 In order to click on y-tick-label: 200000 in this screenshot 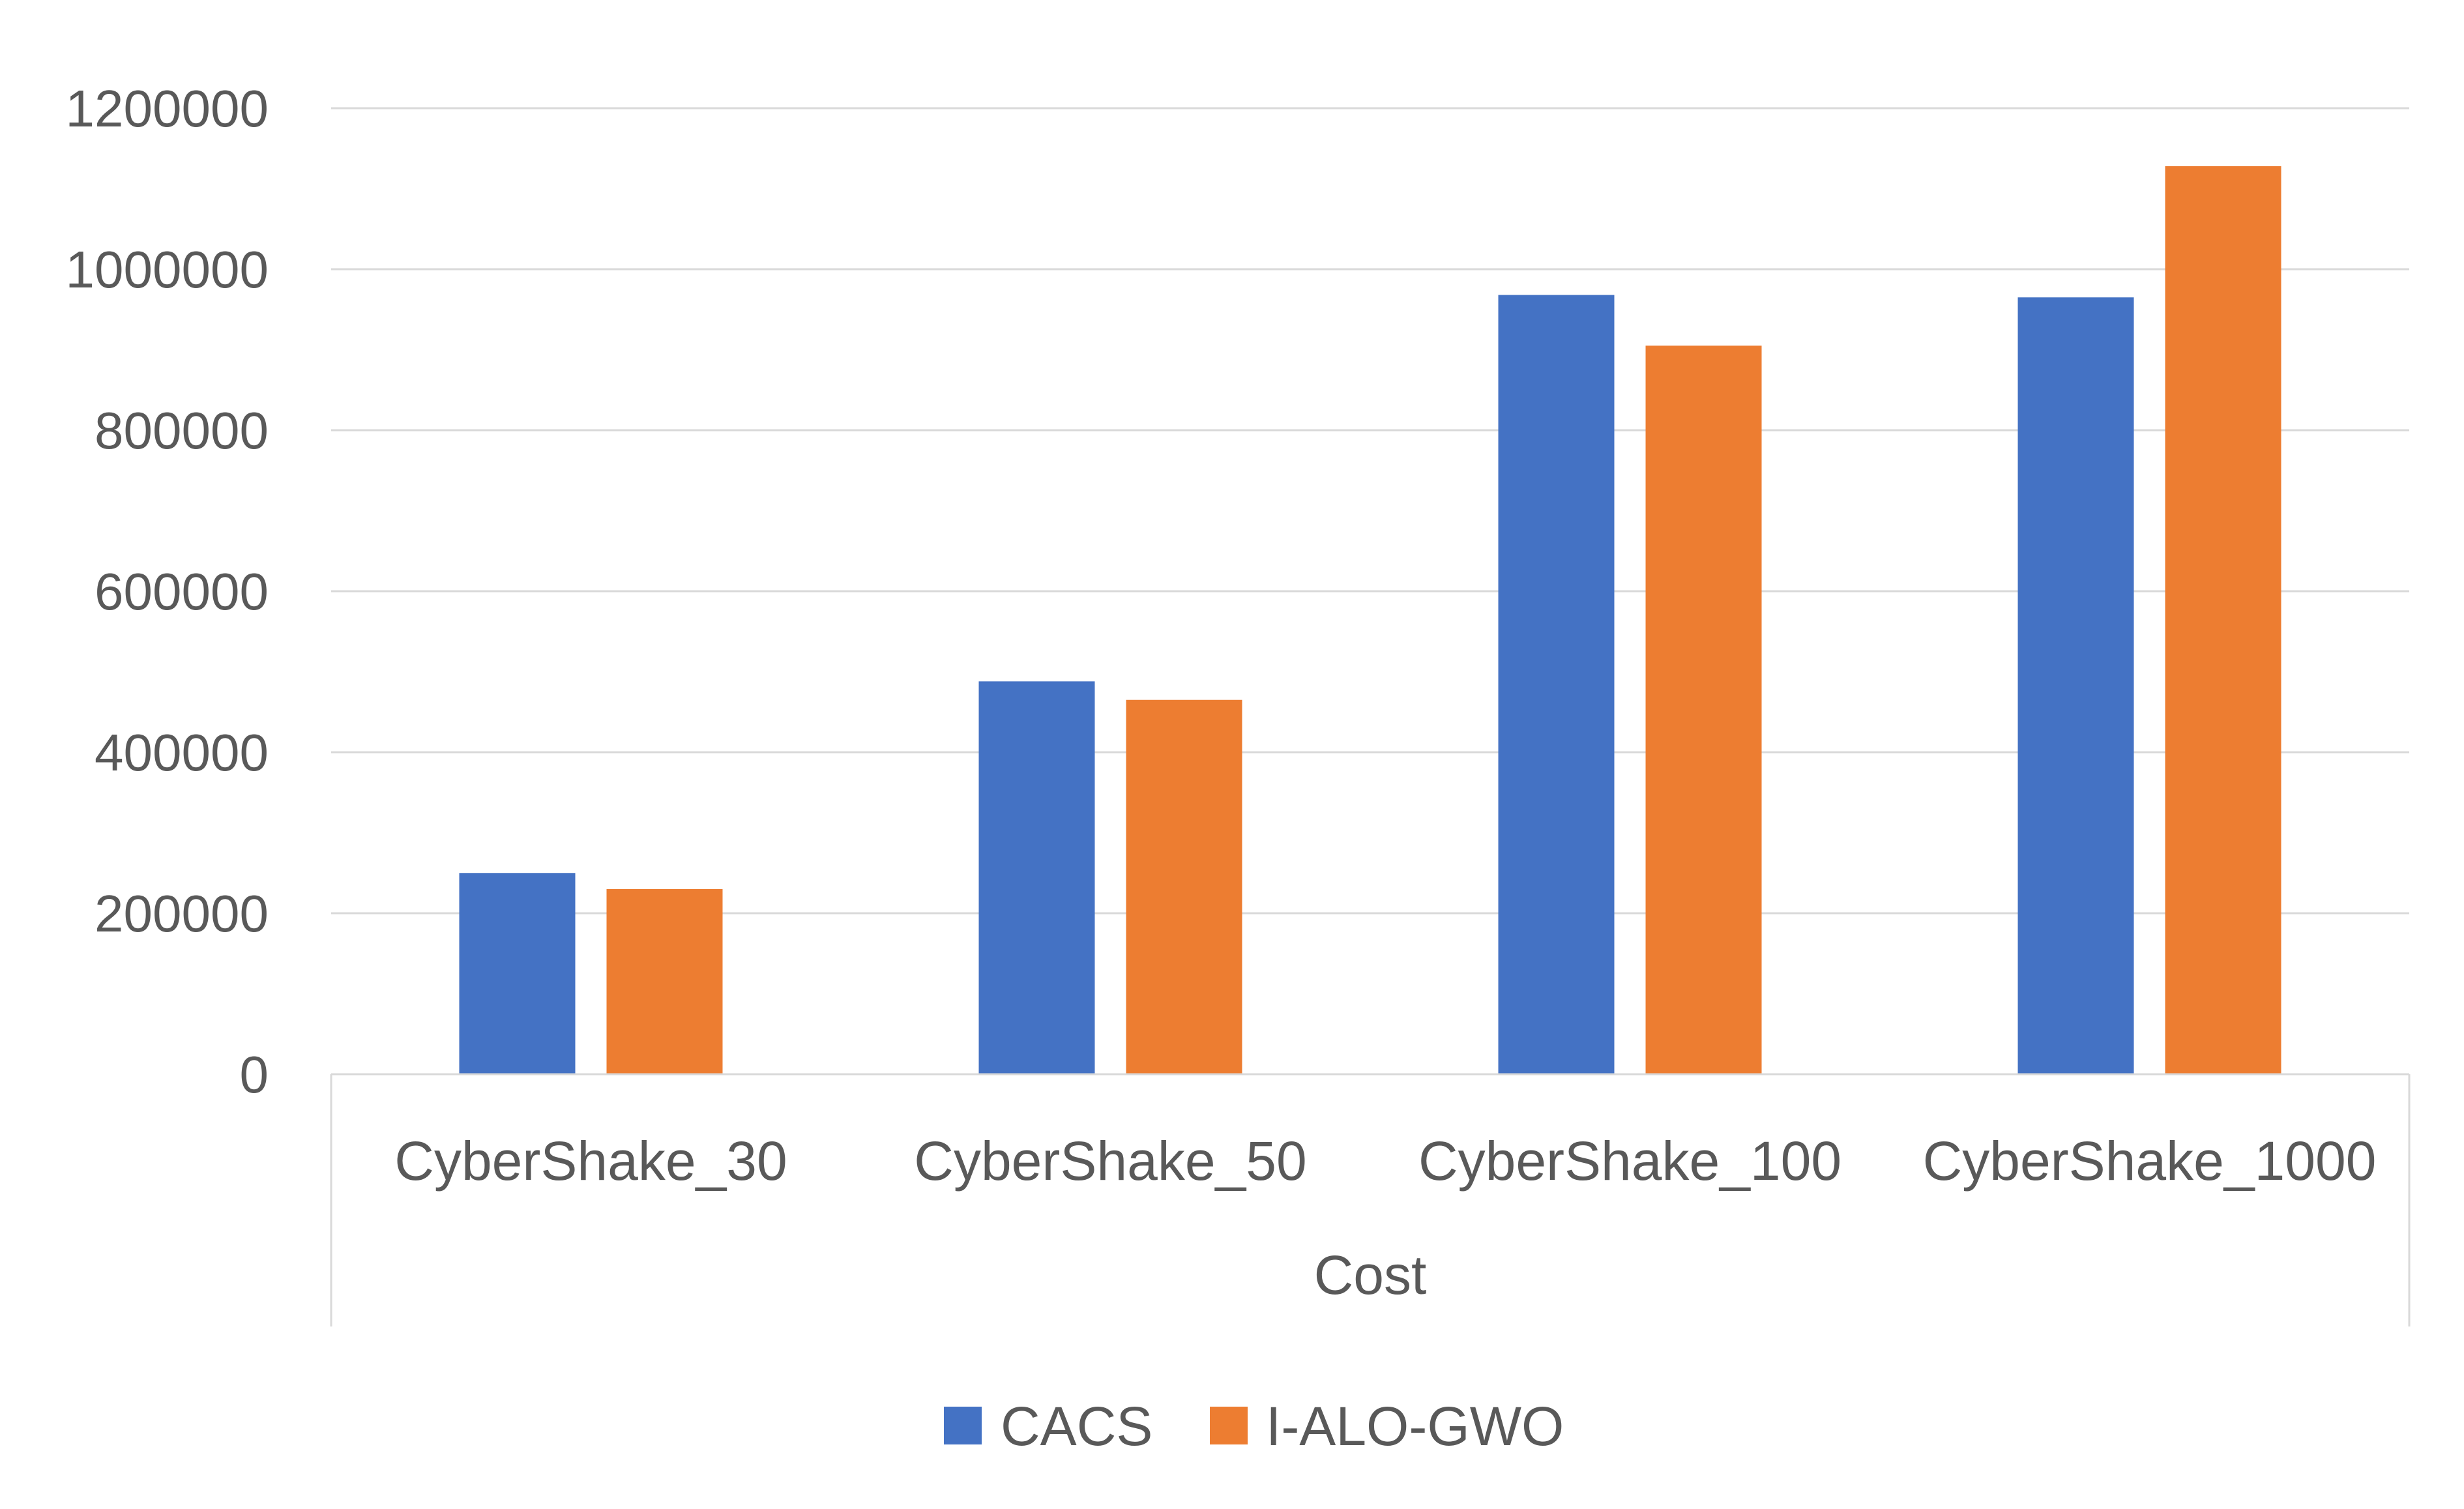, I will do `click(182, 914)`.